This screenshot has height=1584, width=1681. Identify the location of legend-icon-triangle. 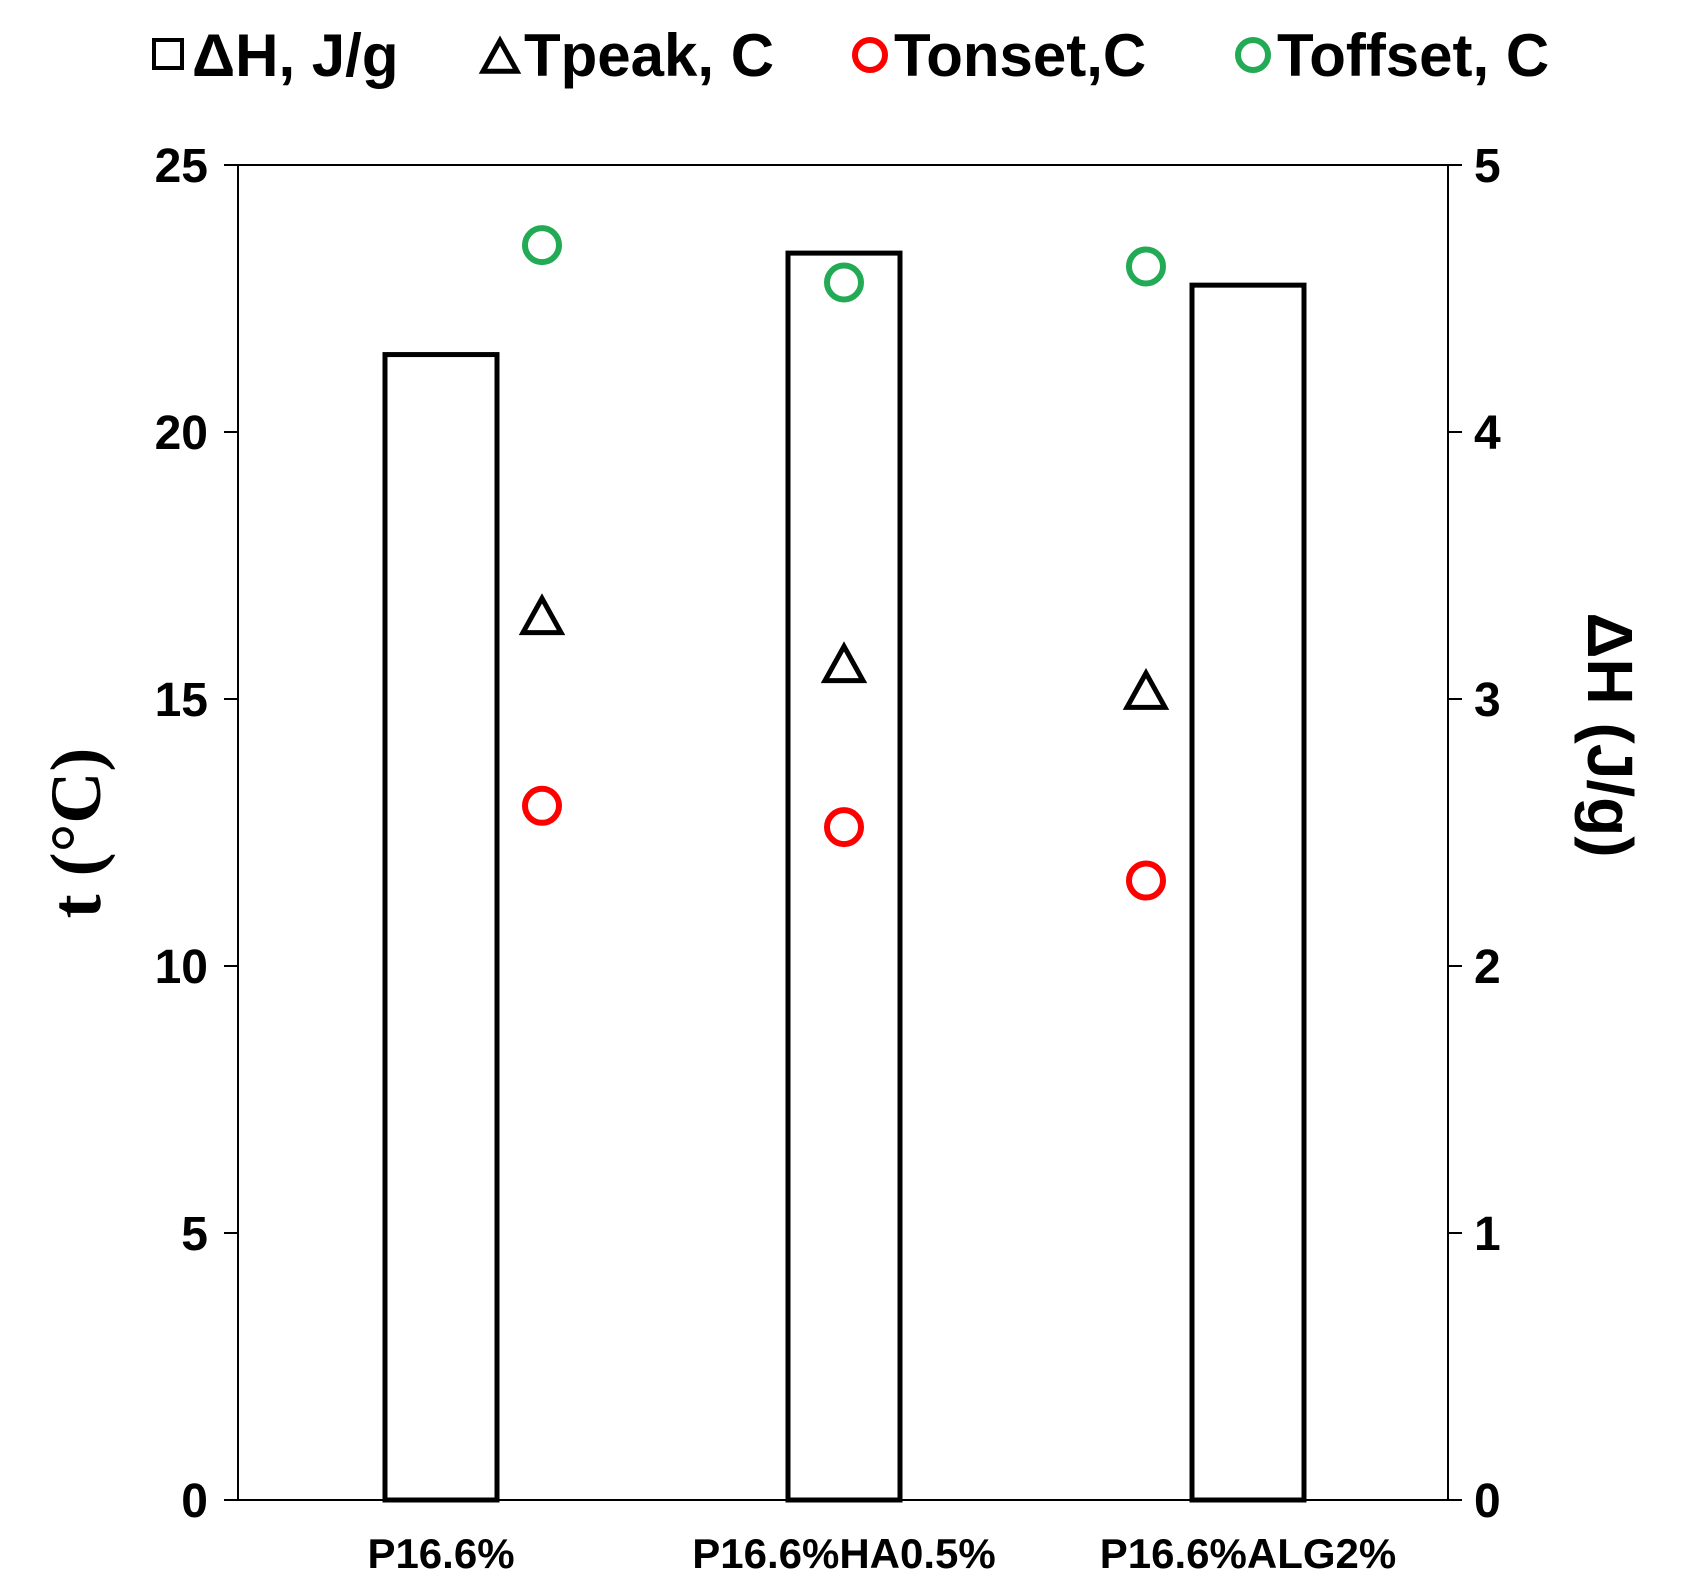
(500, 54).